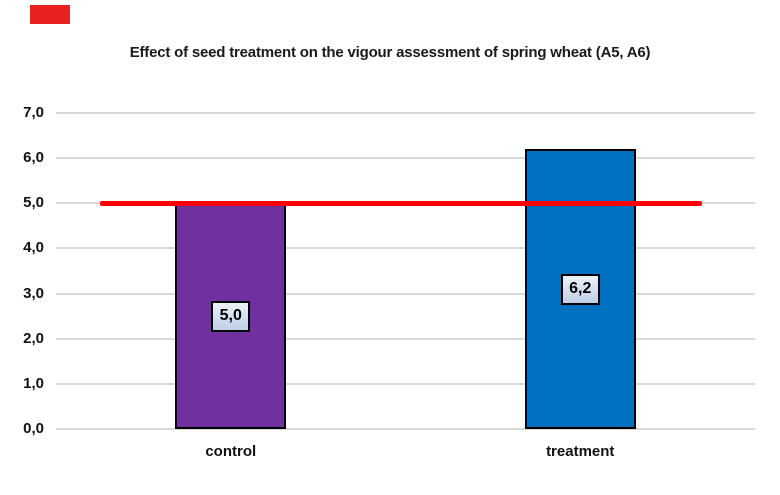 The width and height of the screenshot is (780, 495). What do you see at coordinates (231, 316) in the screenshot?
I see `data-label-control: 5,0` at bounding box center [231, 316].